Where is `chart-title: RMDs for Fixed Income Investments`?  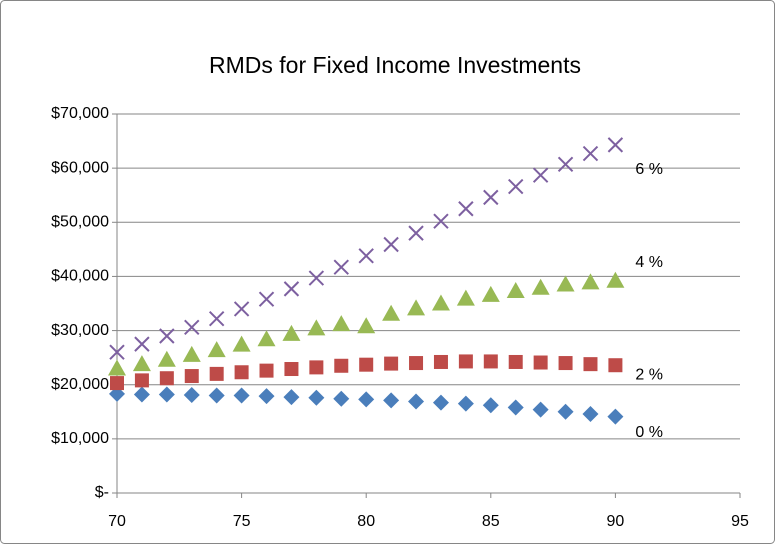
chart-title: RMDs for Fixed Income Investments is located at coordinates (395, 65).